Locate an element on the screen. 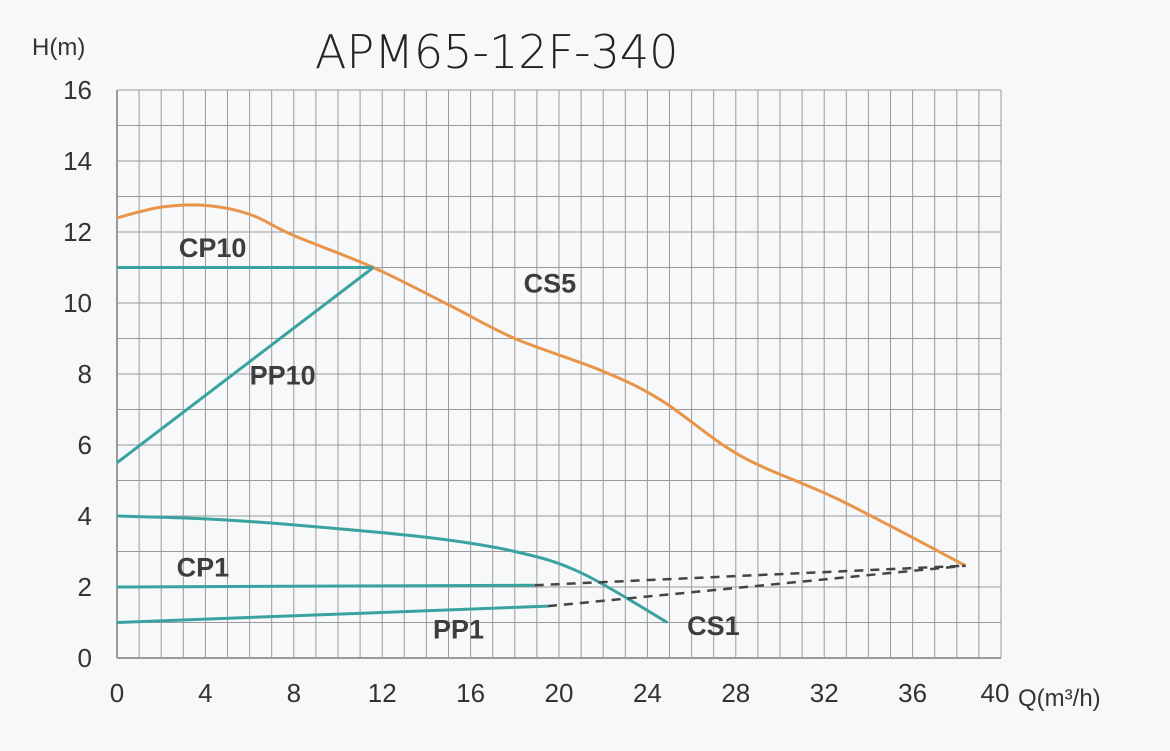 The width and height of the screenshot is (1170, 751). y-tick-label: 14 is located at coordinates (77, 161).